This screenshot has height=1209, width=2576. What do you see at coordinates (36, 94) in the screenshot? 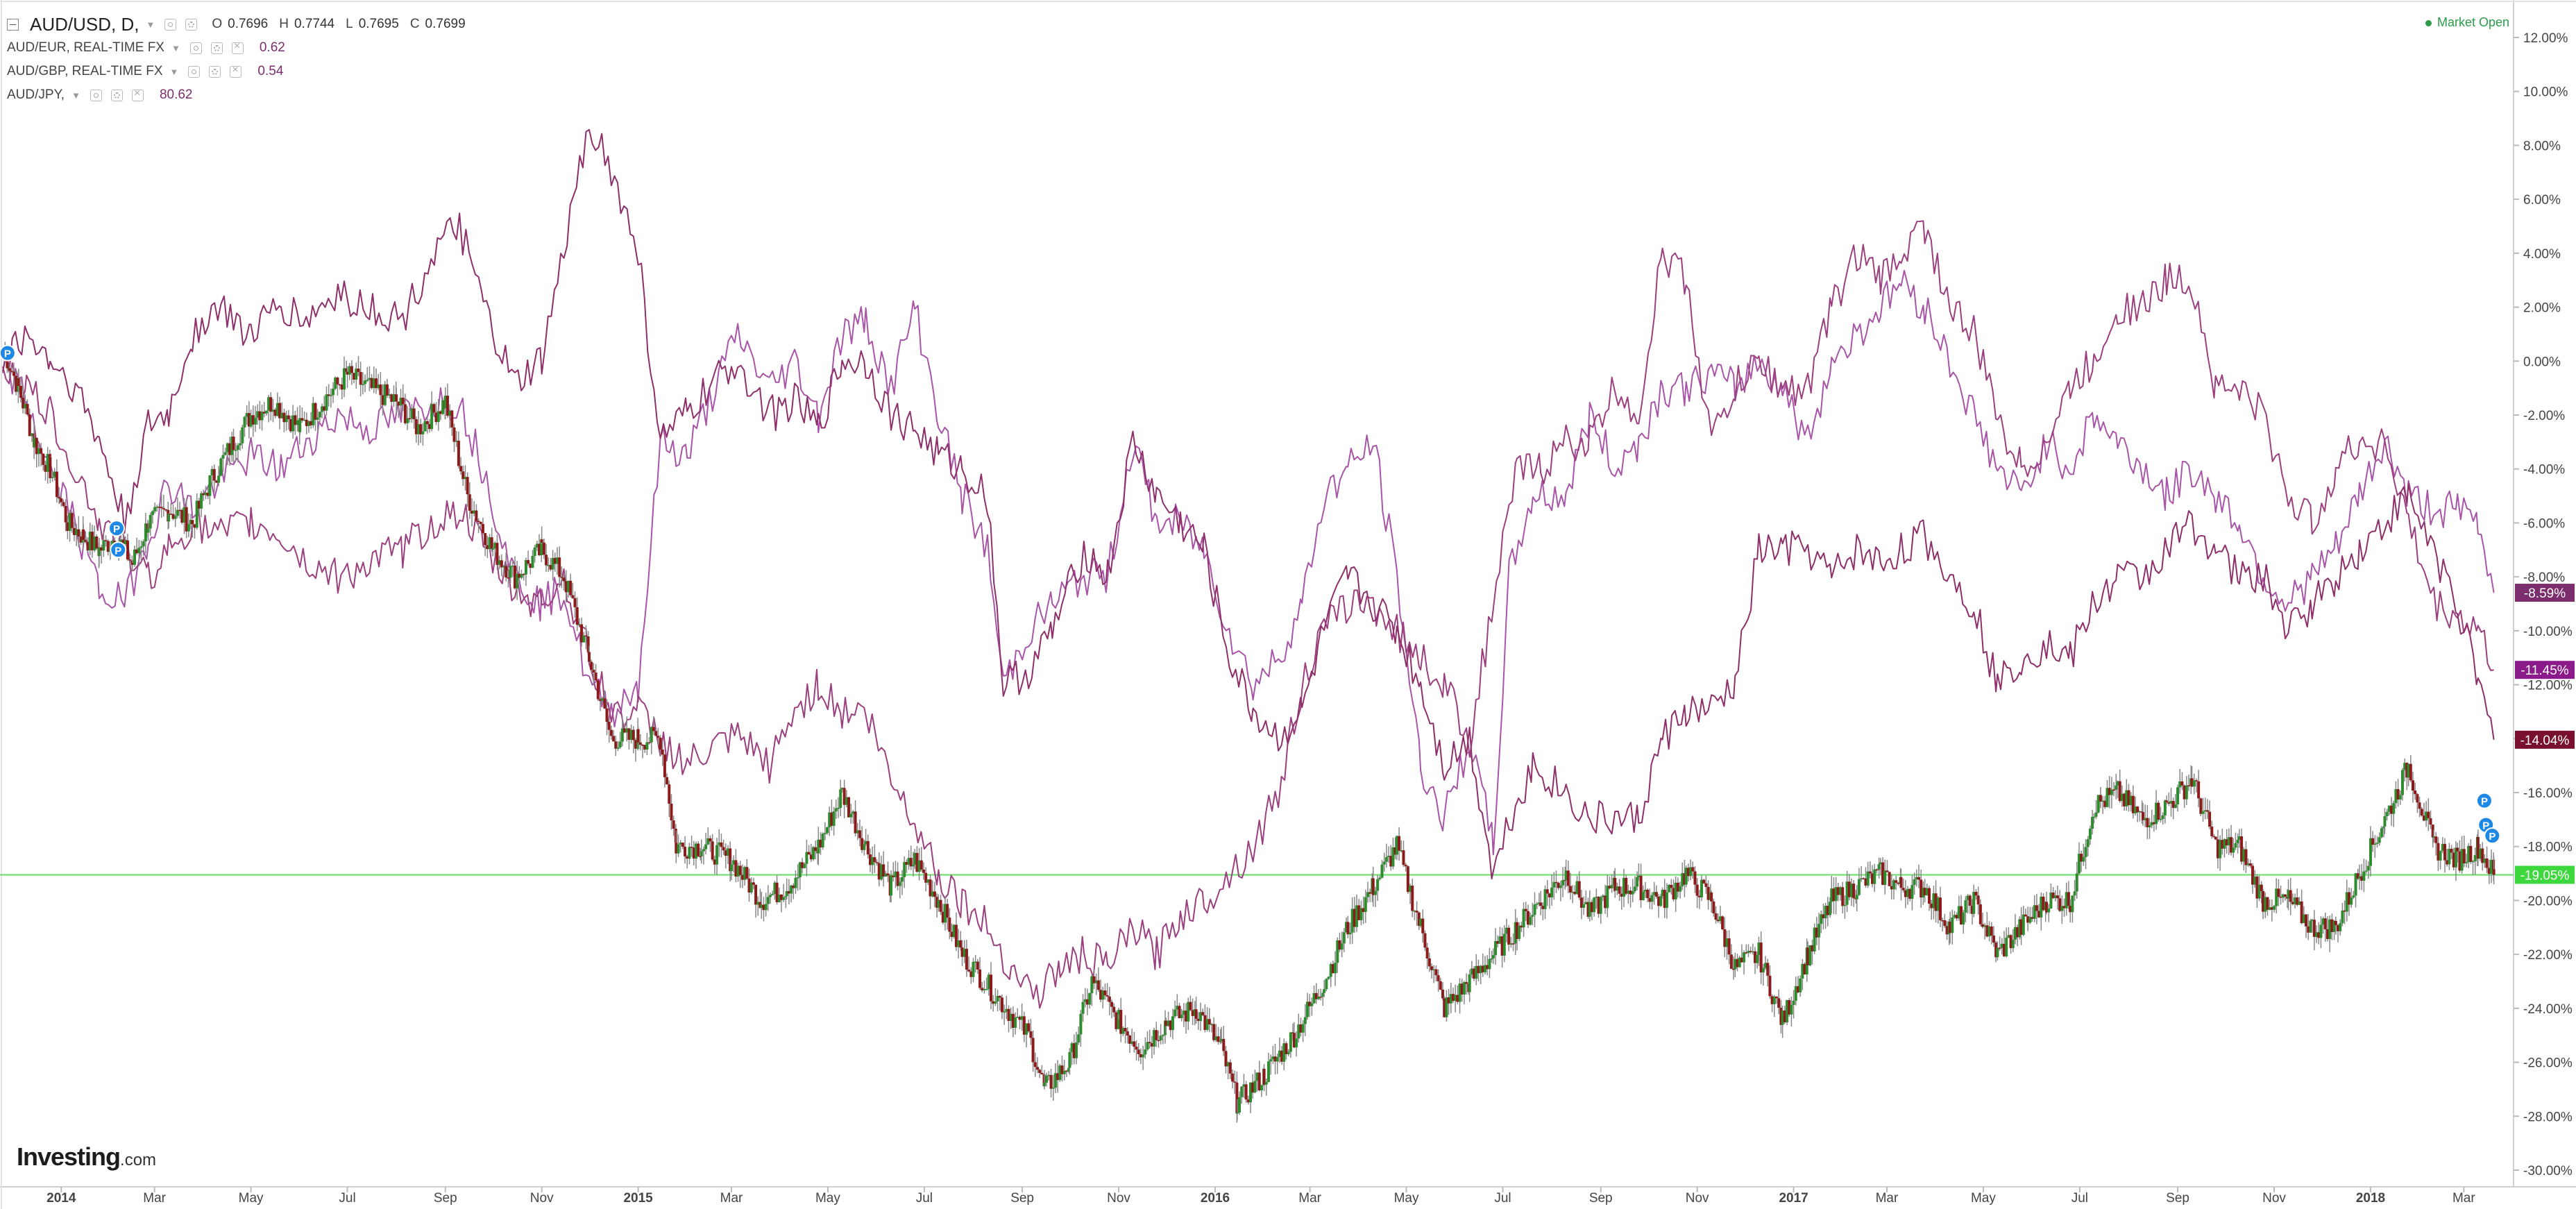
I see `legend-overlay-symbol: AUD/JPY,` at bounding box center [36, 94].